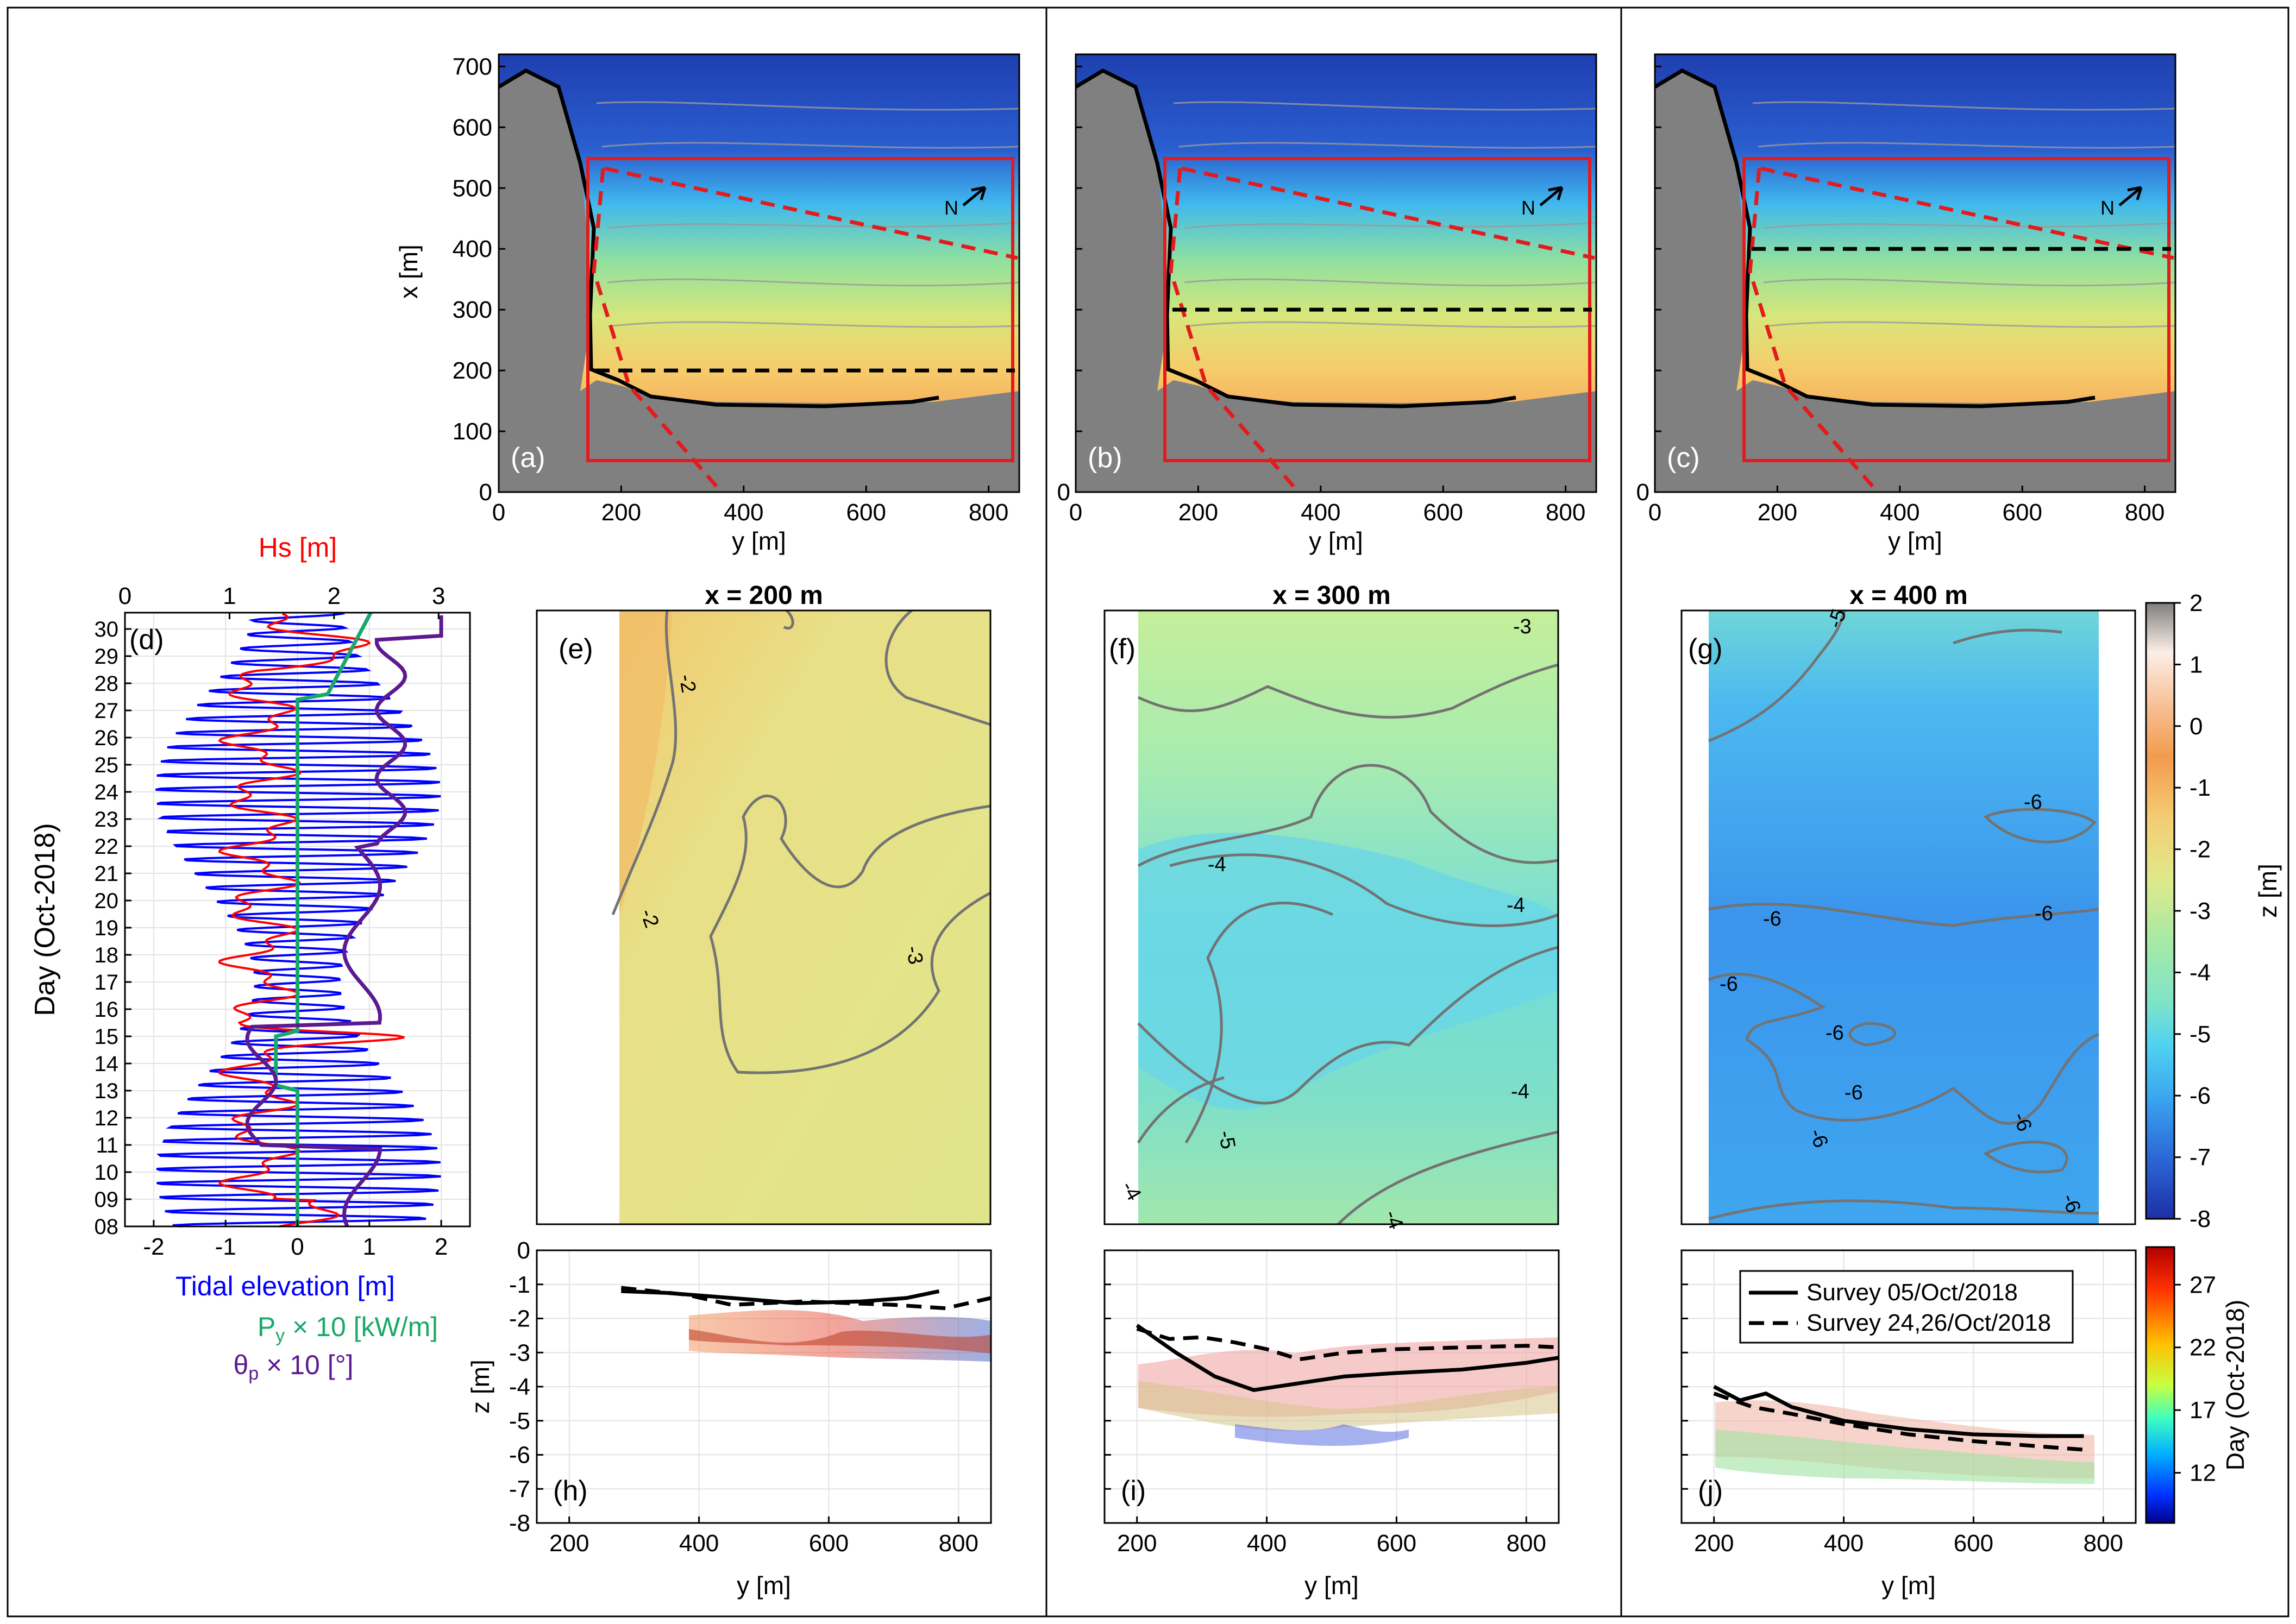 The height and width of the screenshot is (1624, 2296). I want to click on colorbar-z-tick-label: 1, so click(2196, 664).